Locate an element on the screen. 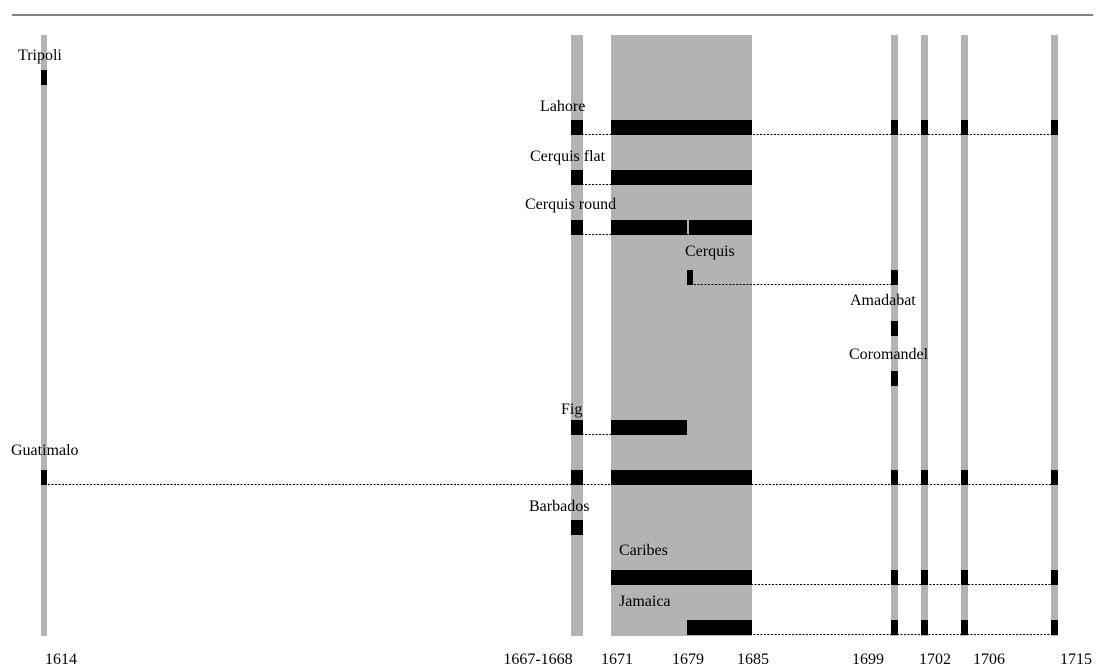  series-label: Barbados is located at coordinates (559, 506).